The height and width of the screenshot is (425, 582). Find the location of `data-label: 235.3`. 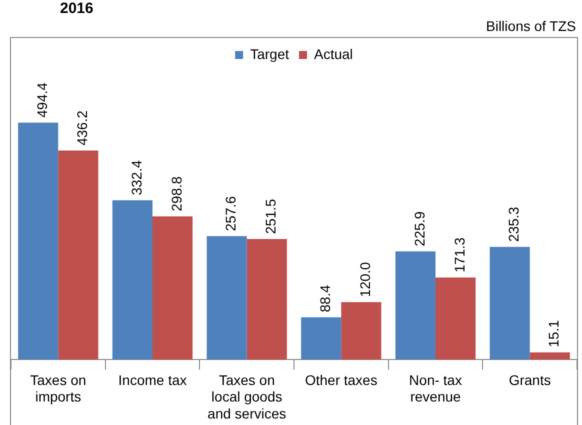

data-label: 235.3 is located at coordinates (514, 224).